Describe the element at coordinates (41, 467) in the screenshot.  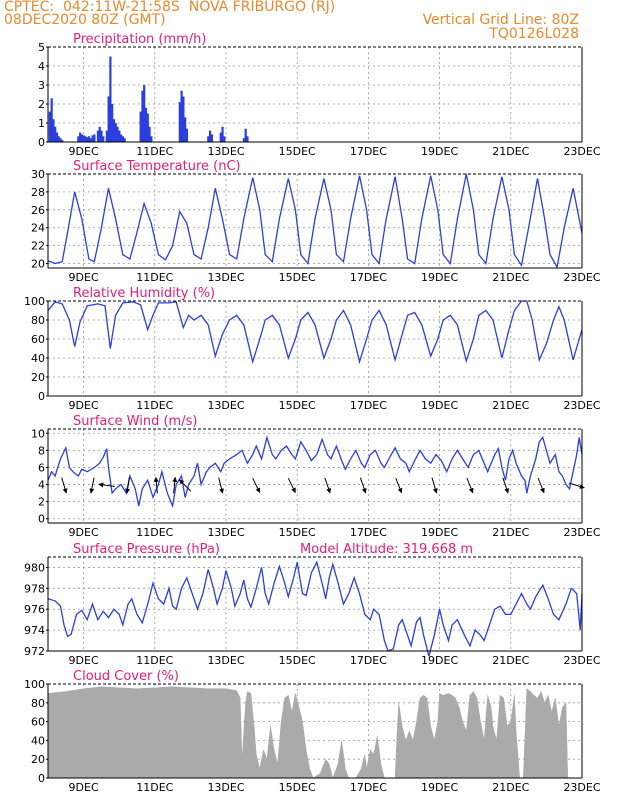
I see `y-tick-label: 6` at that location.